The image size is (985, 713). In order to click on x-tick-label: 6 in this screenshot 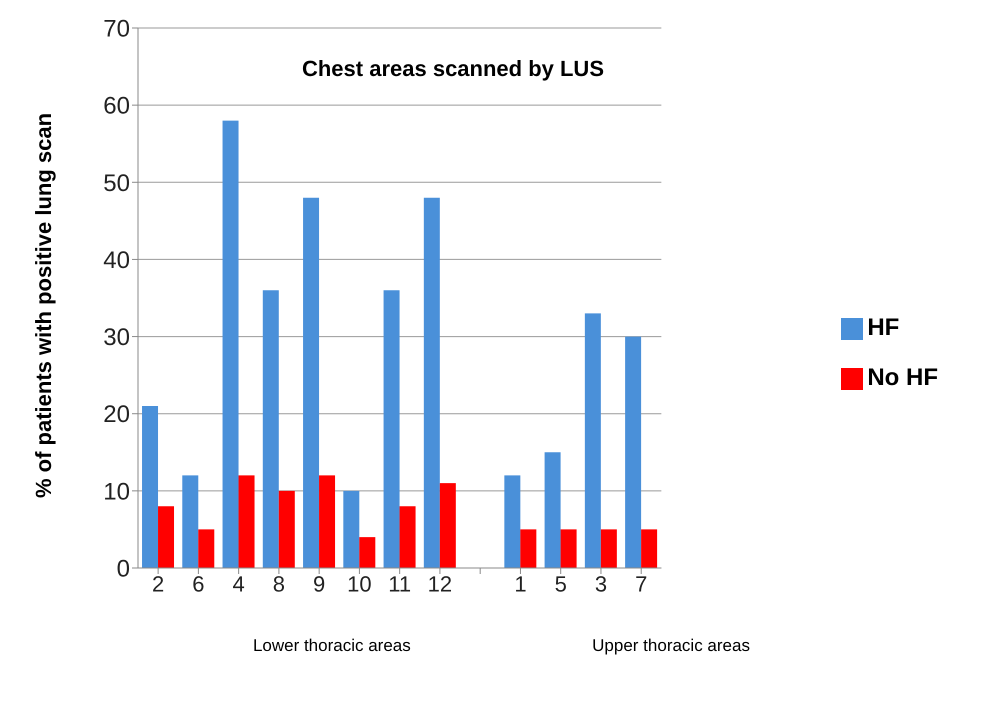, I will do `click(198, 584)`.